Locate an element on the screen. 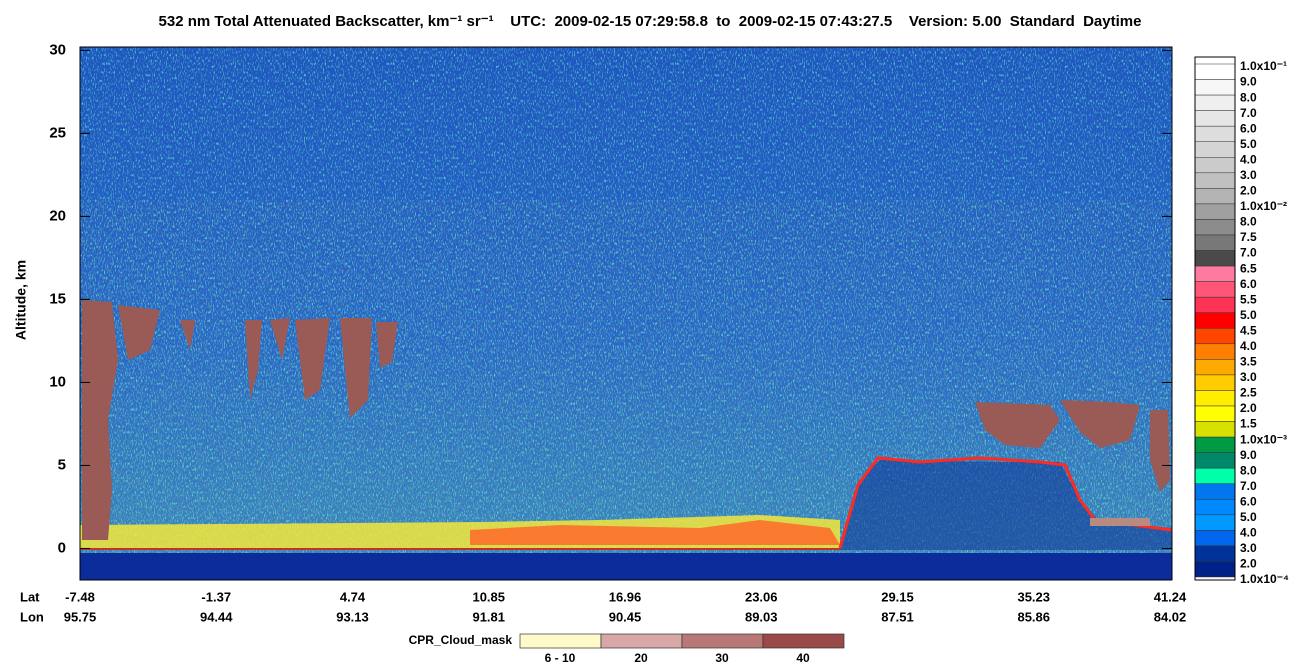 The image size is (1300, 667). cloud-mask-legend: CPR_Cloud_mask 6 - 10 20 30 40 is located at coordinates (627, 649).